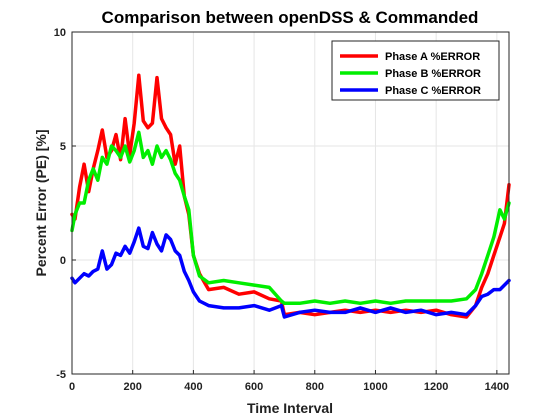 The image size is (560, 420). What do you see at coordinates (63, 147) in the screenshot?
I see `y-tick-label: 5` at bounding box center [63, 147].